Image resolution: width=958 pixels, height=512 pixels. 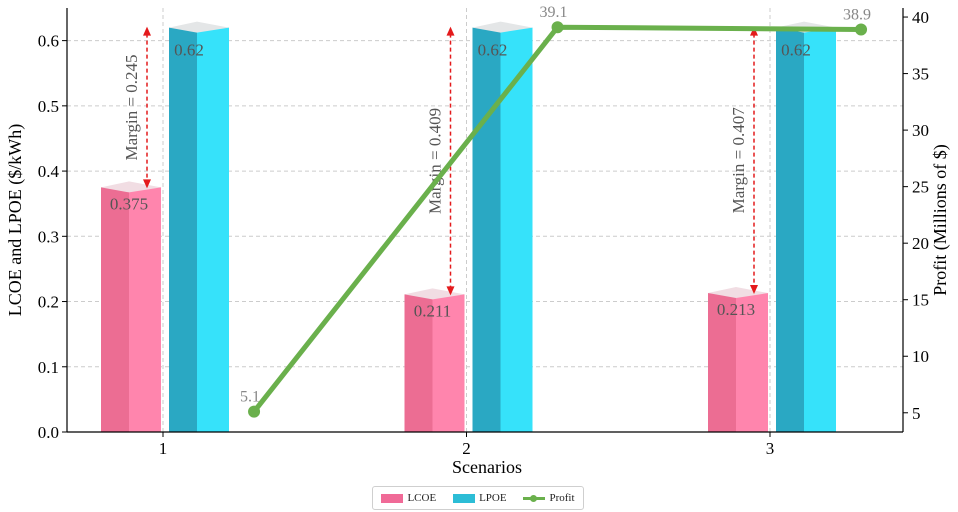 What do you see at coordinates (916, 413) in the screenshot?
I see `tick-label-right: 5` at bounding box center [916, 413].